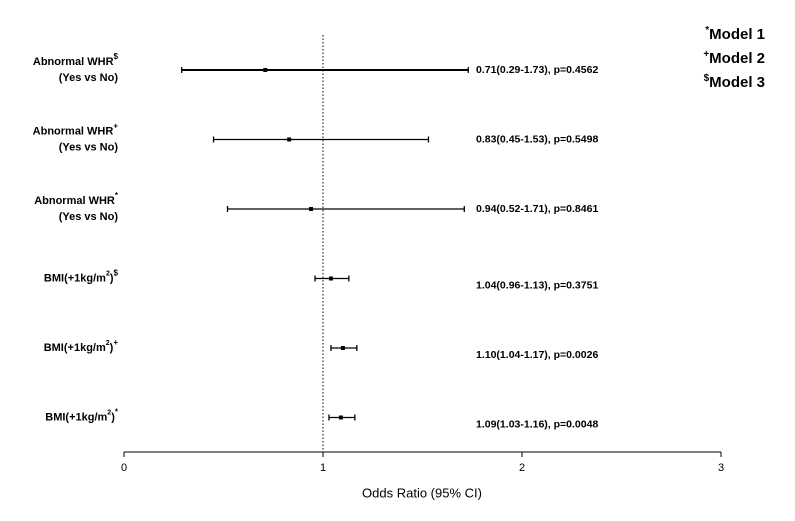  Describe the element at coordinates (522, 468) in the screenshot. I see `x-tick-label: 2` at that location.